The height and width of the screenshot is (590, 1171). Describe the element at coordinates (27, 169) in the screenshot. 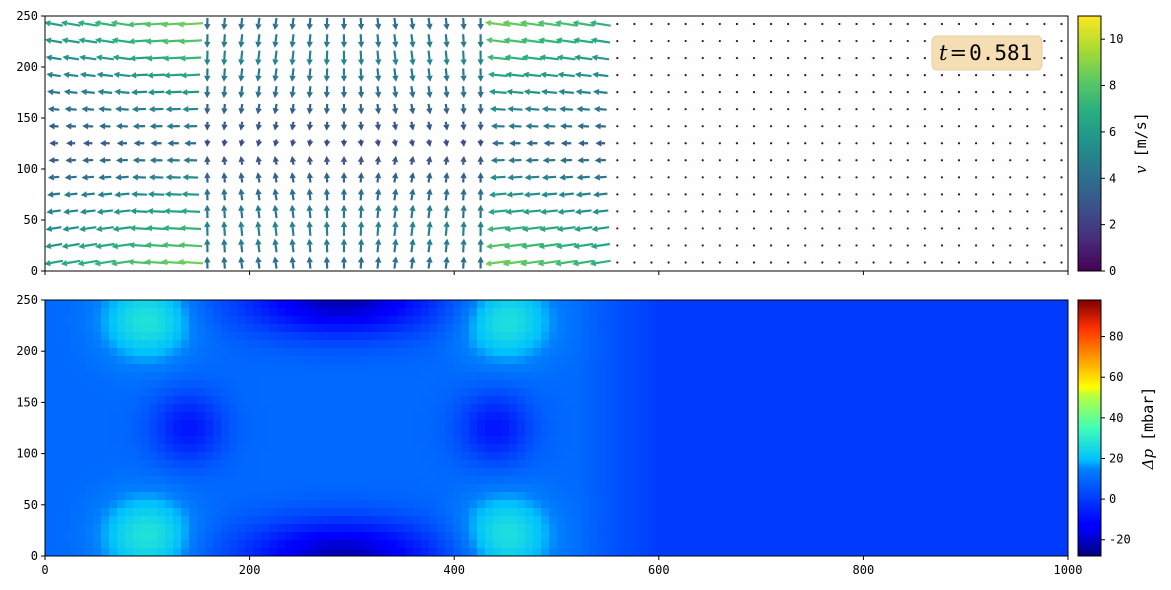

I see `y-tick-label: 100` at that location.